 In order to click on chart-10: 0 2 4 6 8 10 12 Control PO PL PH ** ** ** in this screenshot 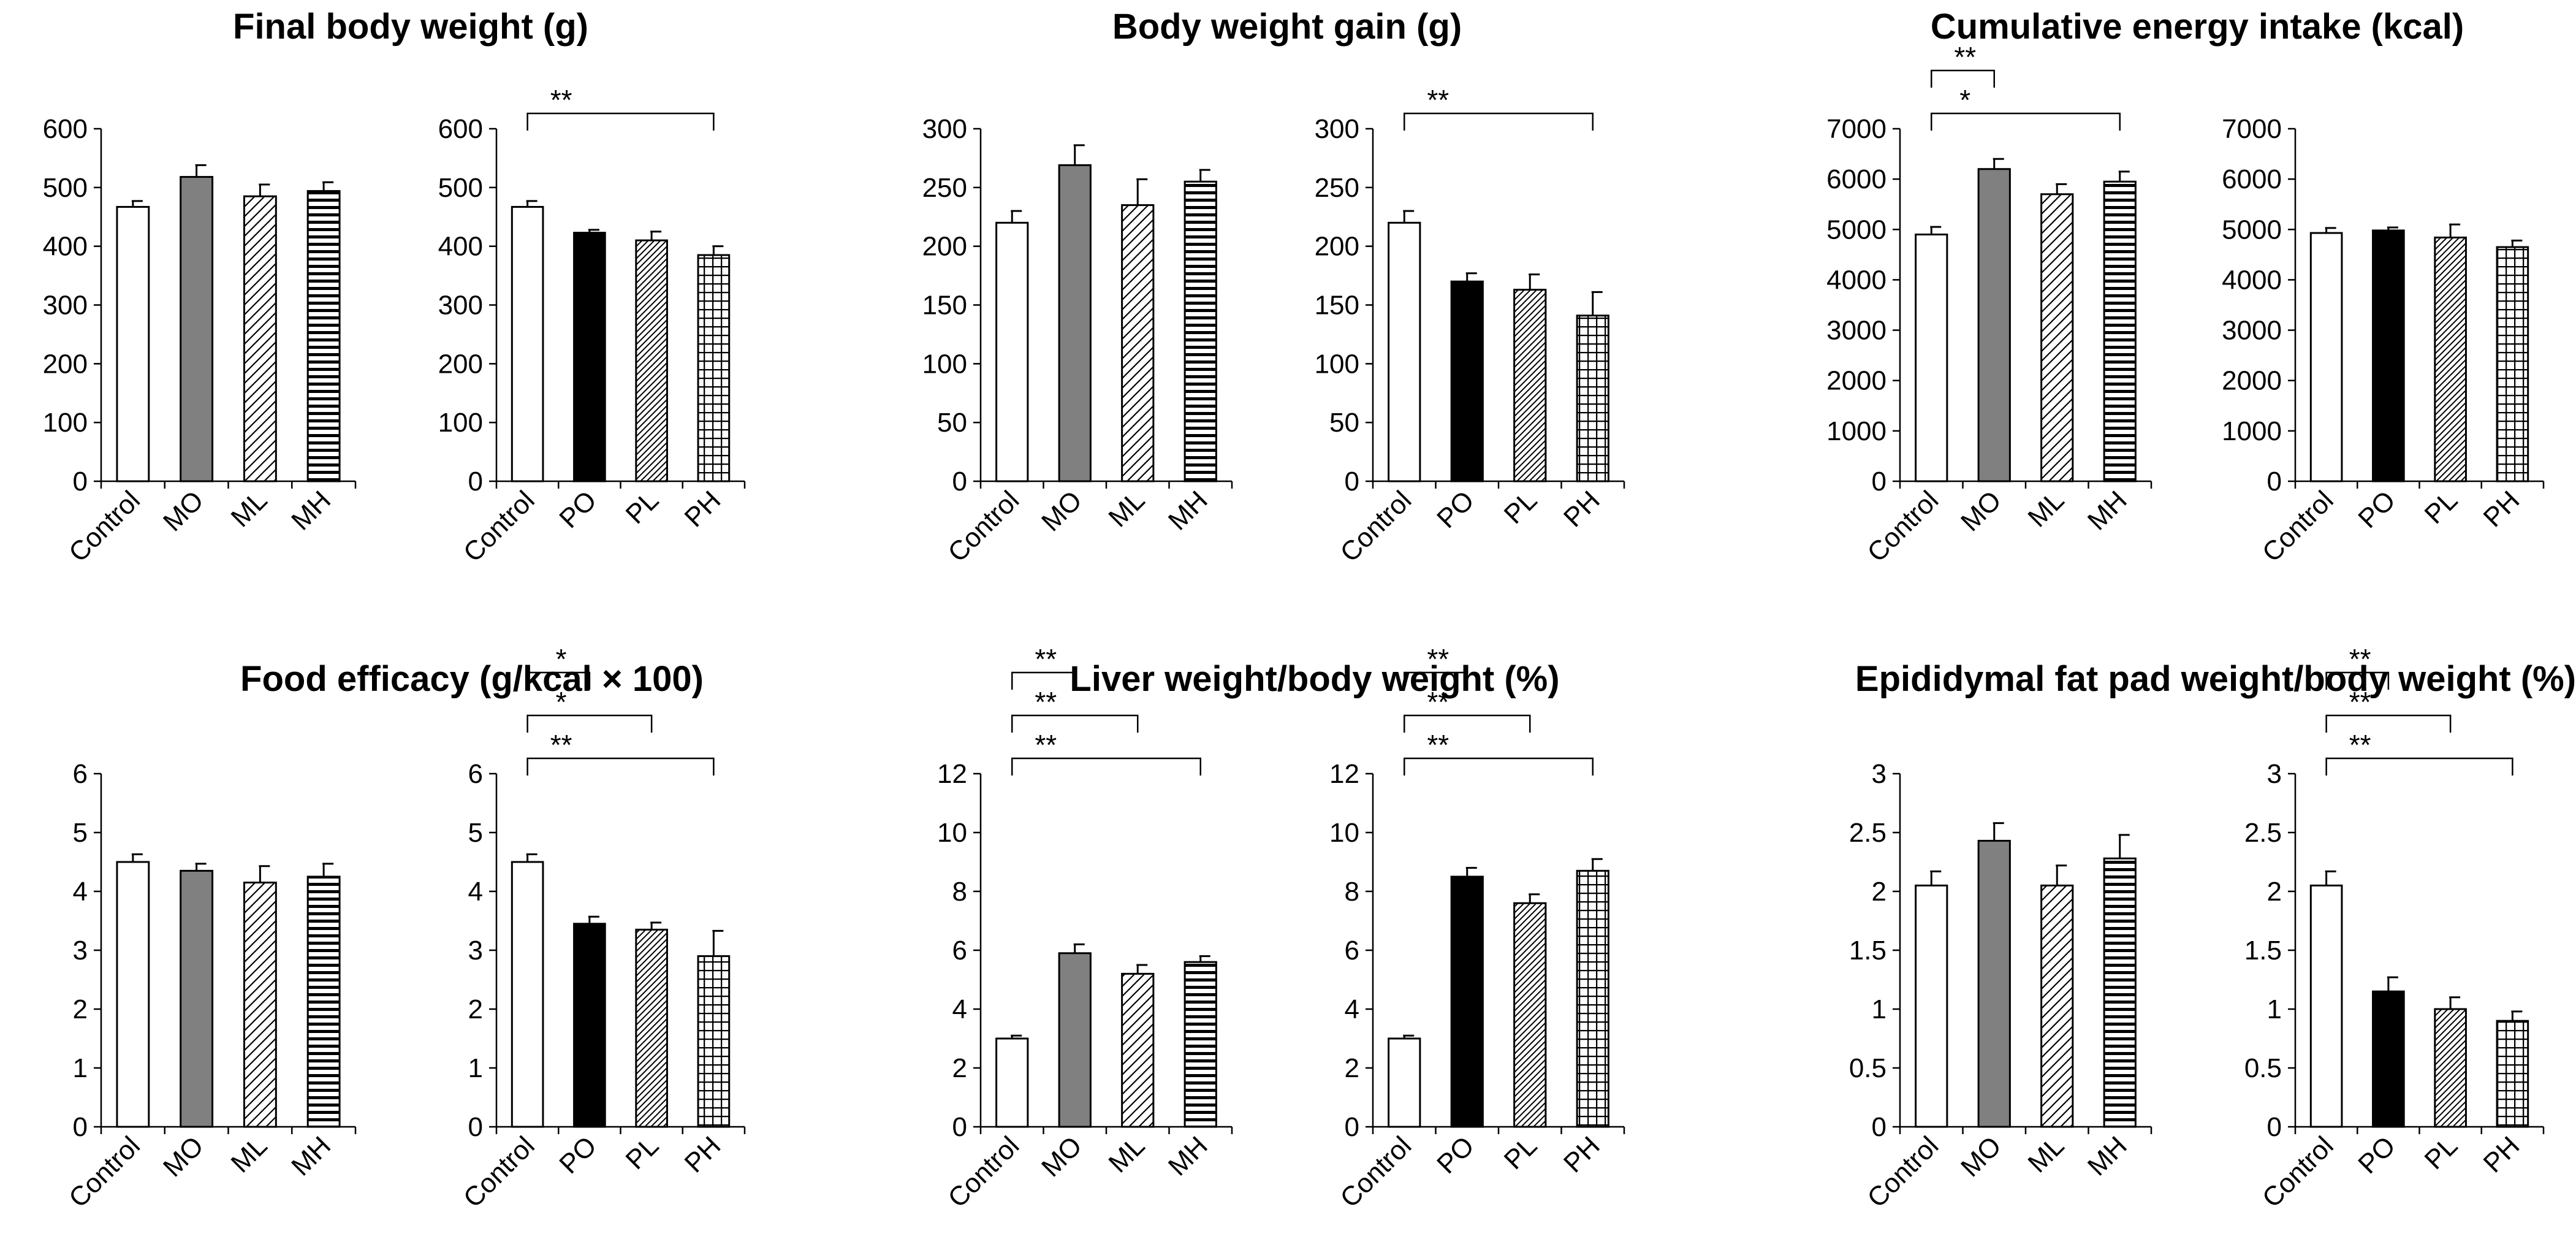, I will do `click(1477, 928)`.